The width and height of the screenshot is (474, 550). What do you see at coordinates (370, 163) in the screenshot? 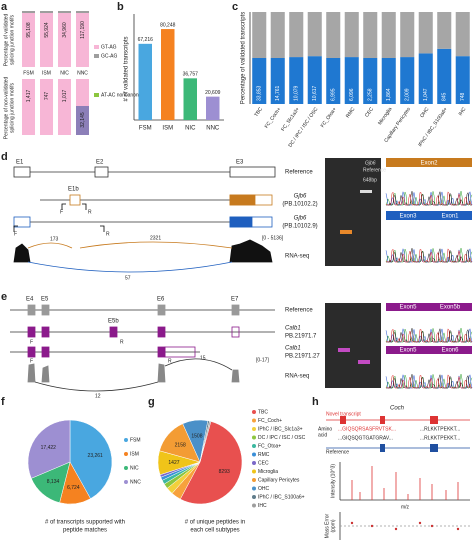
I see `gel-label: Gjb6` at bounding box center [370, 163].